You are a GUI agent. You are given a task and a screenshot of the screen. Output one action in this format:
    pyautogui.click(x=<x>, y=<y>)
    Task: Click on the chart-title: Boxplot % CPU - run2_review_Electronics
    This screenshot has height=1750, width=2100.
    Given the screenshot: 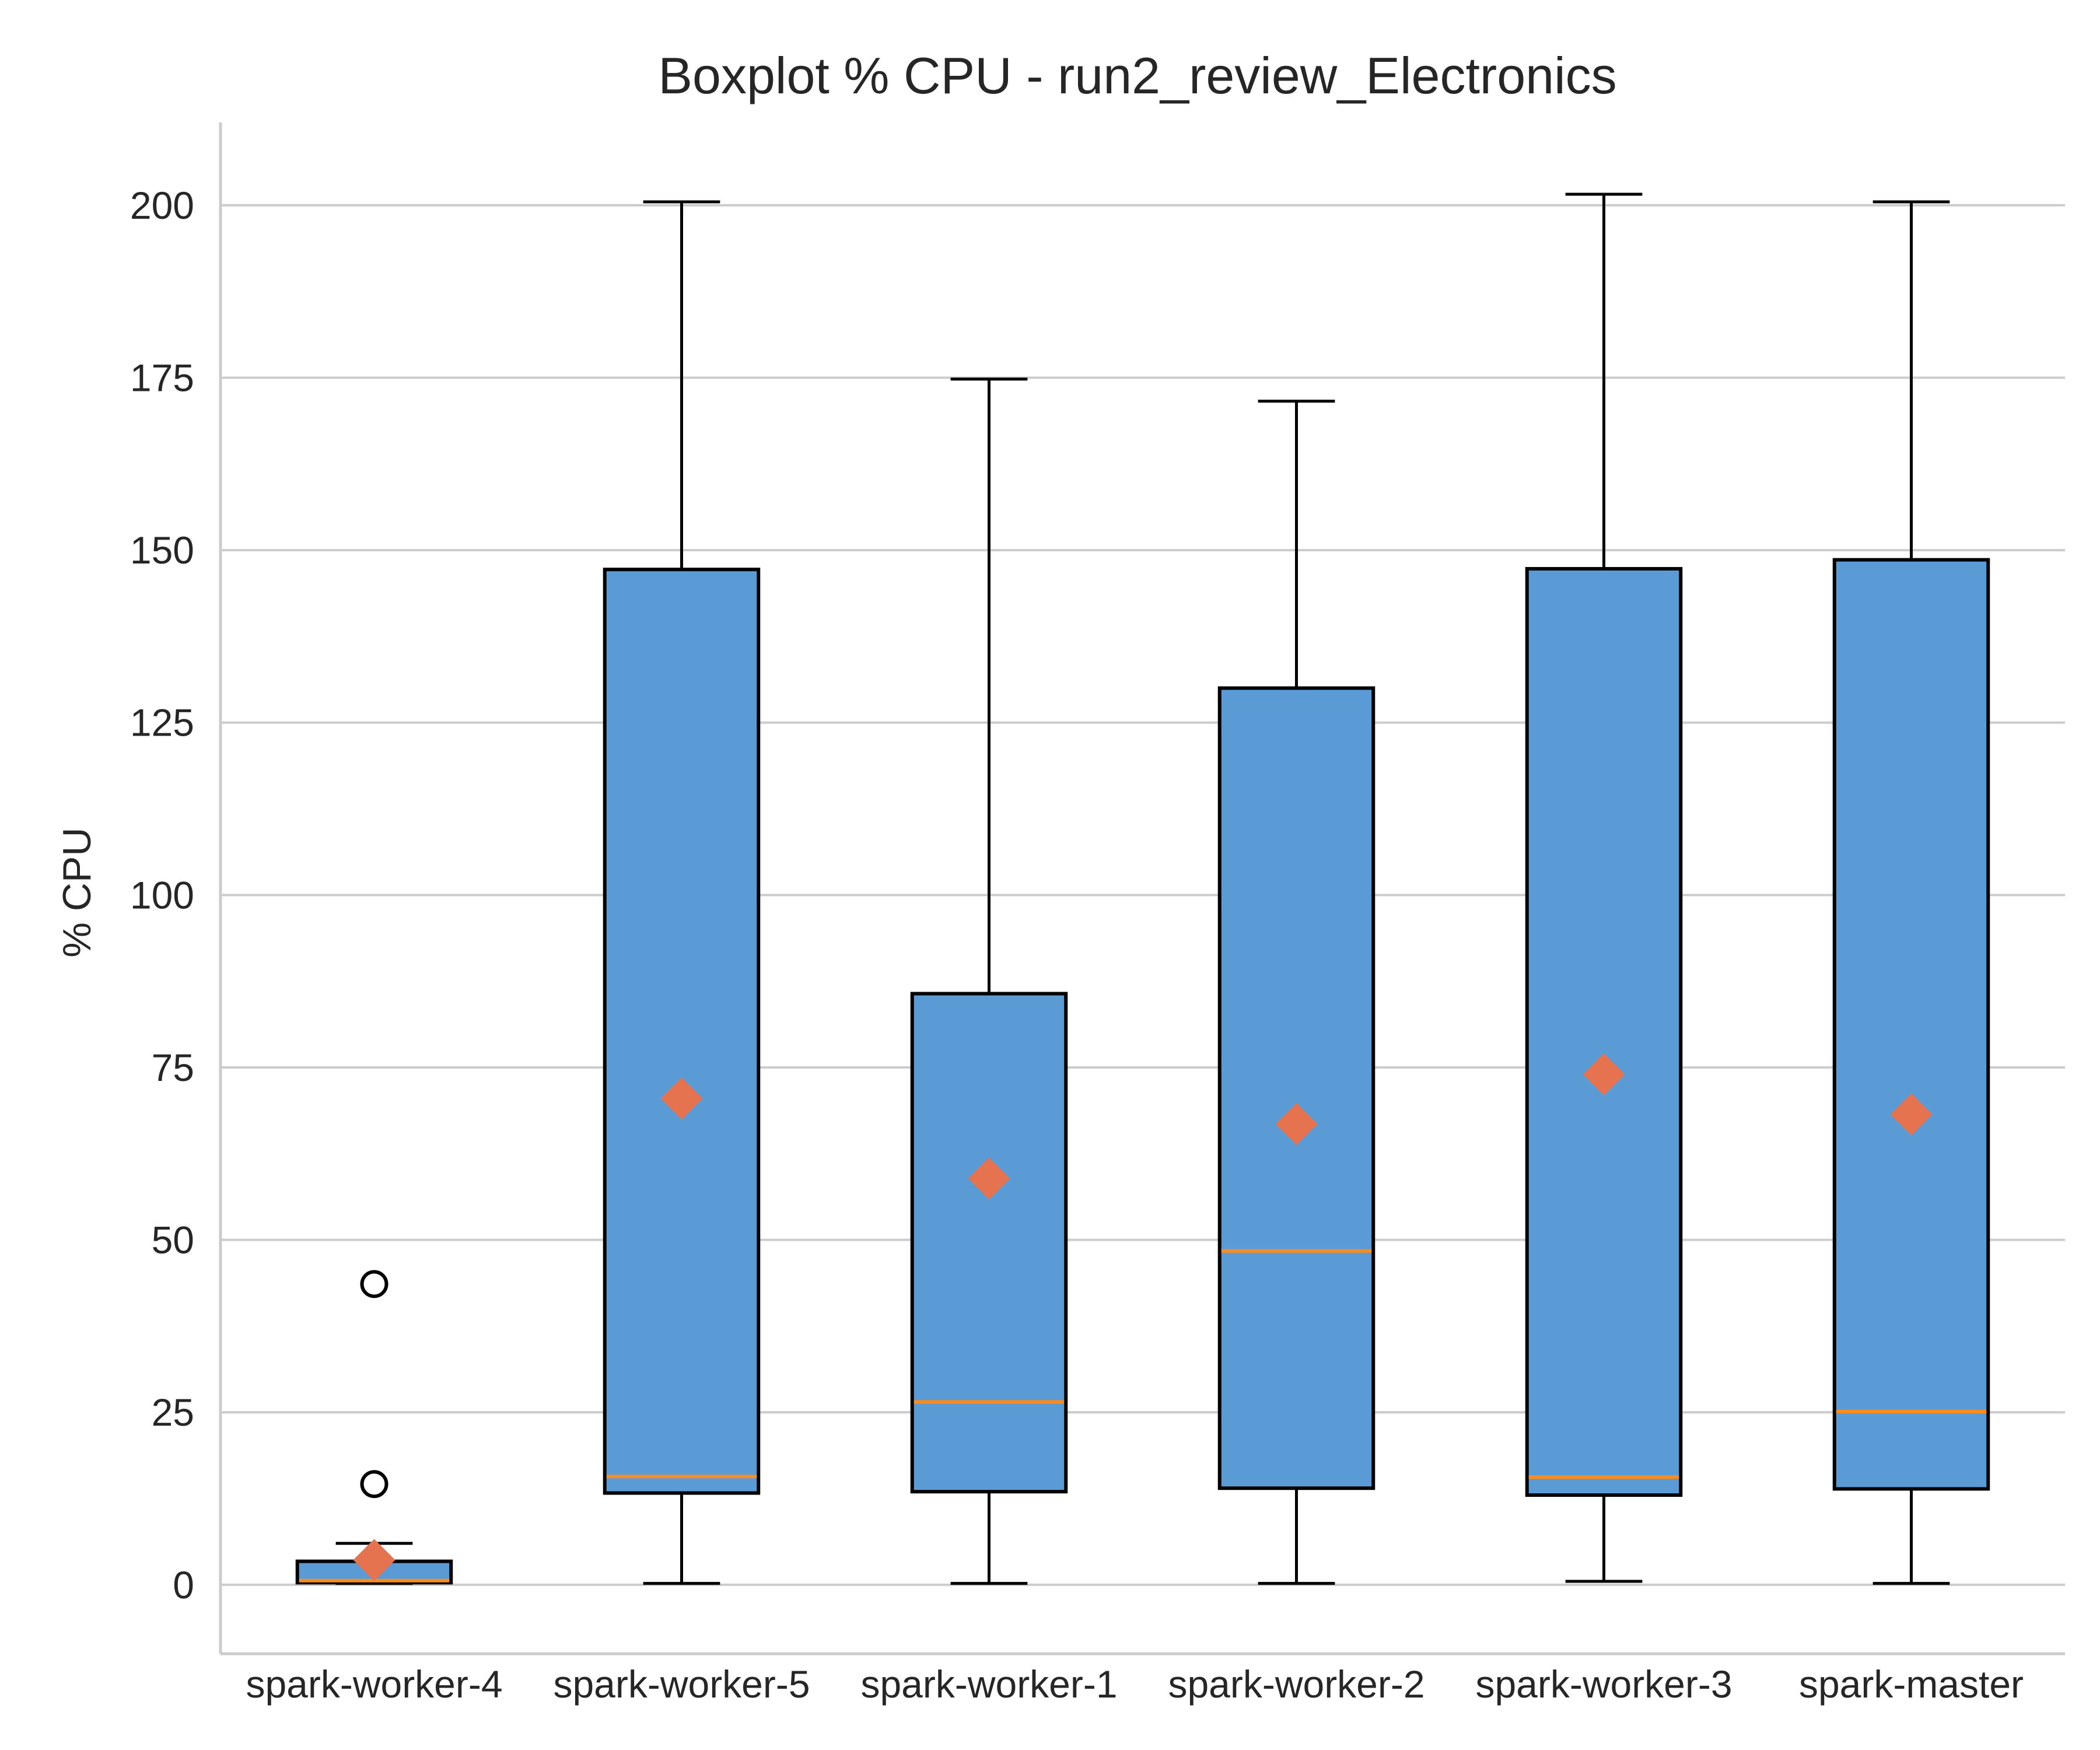 What is the action you would take?
    pyautogui.click(x=1137, y=75)
    